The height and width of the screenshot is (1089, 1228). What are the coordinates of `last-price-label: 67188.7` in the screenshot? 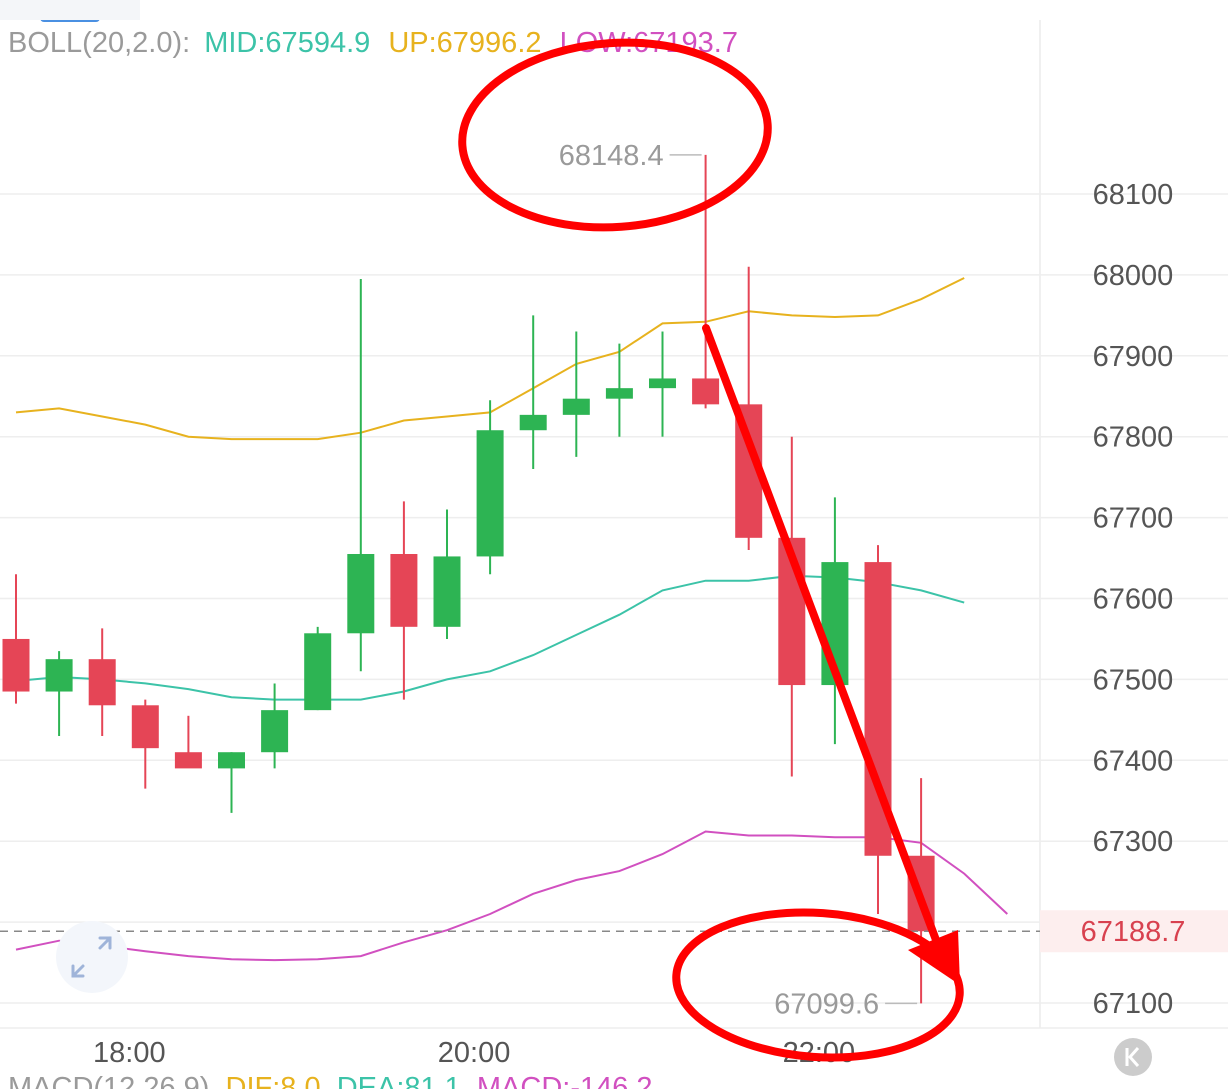 It's located at (1133, 932).